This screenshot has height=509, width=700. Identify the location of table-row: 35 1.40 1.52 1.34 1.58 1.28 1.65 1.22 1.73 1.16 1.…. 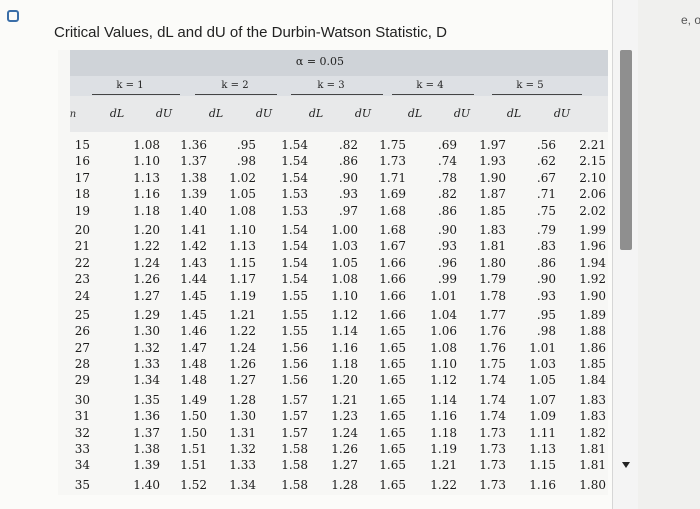
(333, 486).